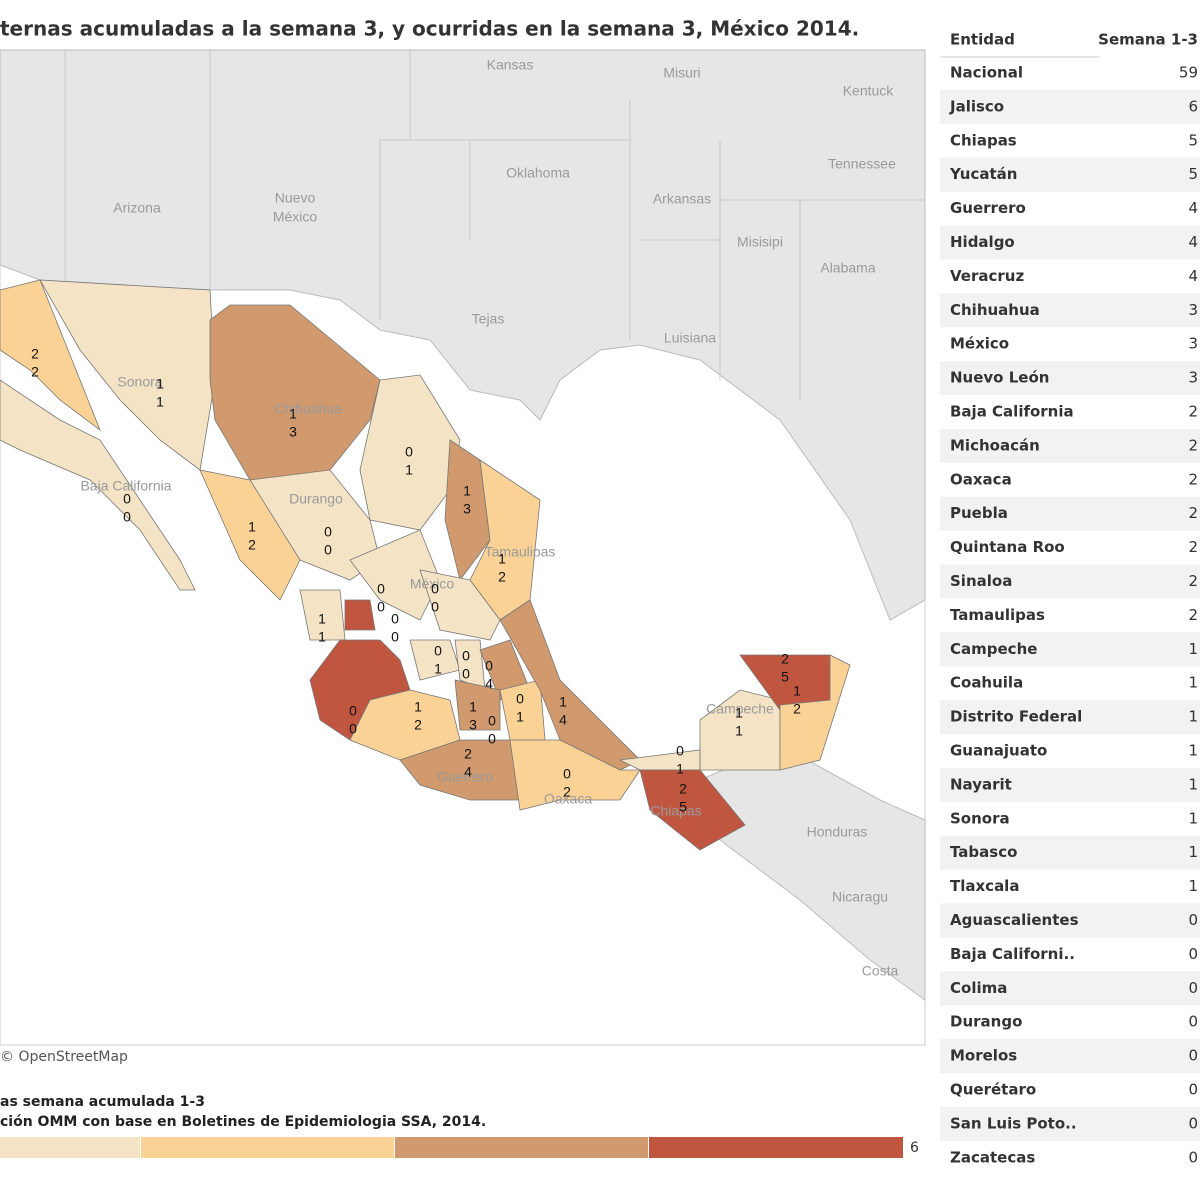 Image resolution: width=1200 pixels, height=1204 pixels. I want to click on entity: Hidalgo, so click(982, 242).